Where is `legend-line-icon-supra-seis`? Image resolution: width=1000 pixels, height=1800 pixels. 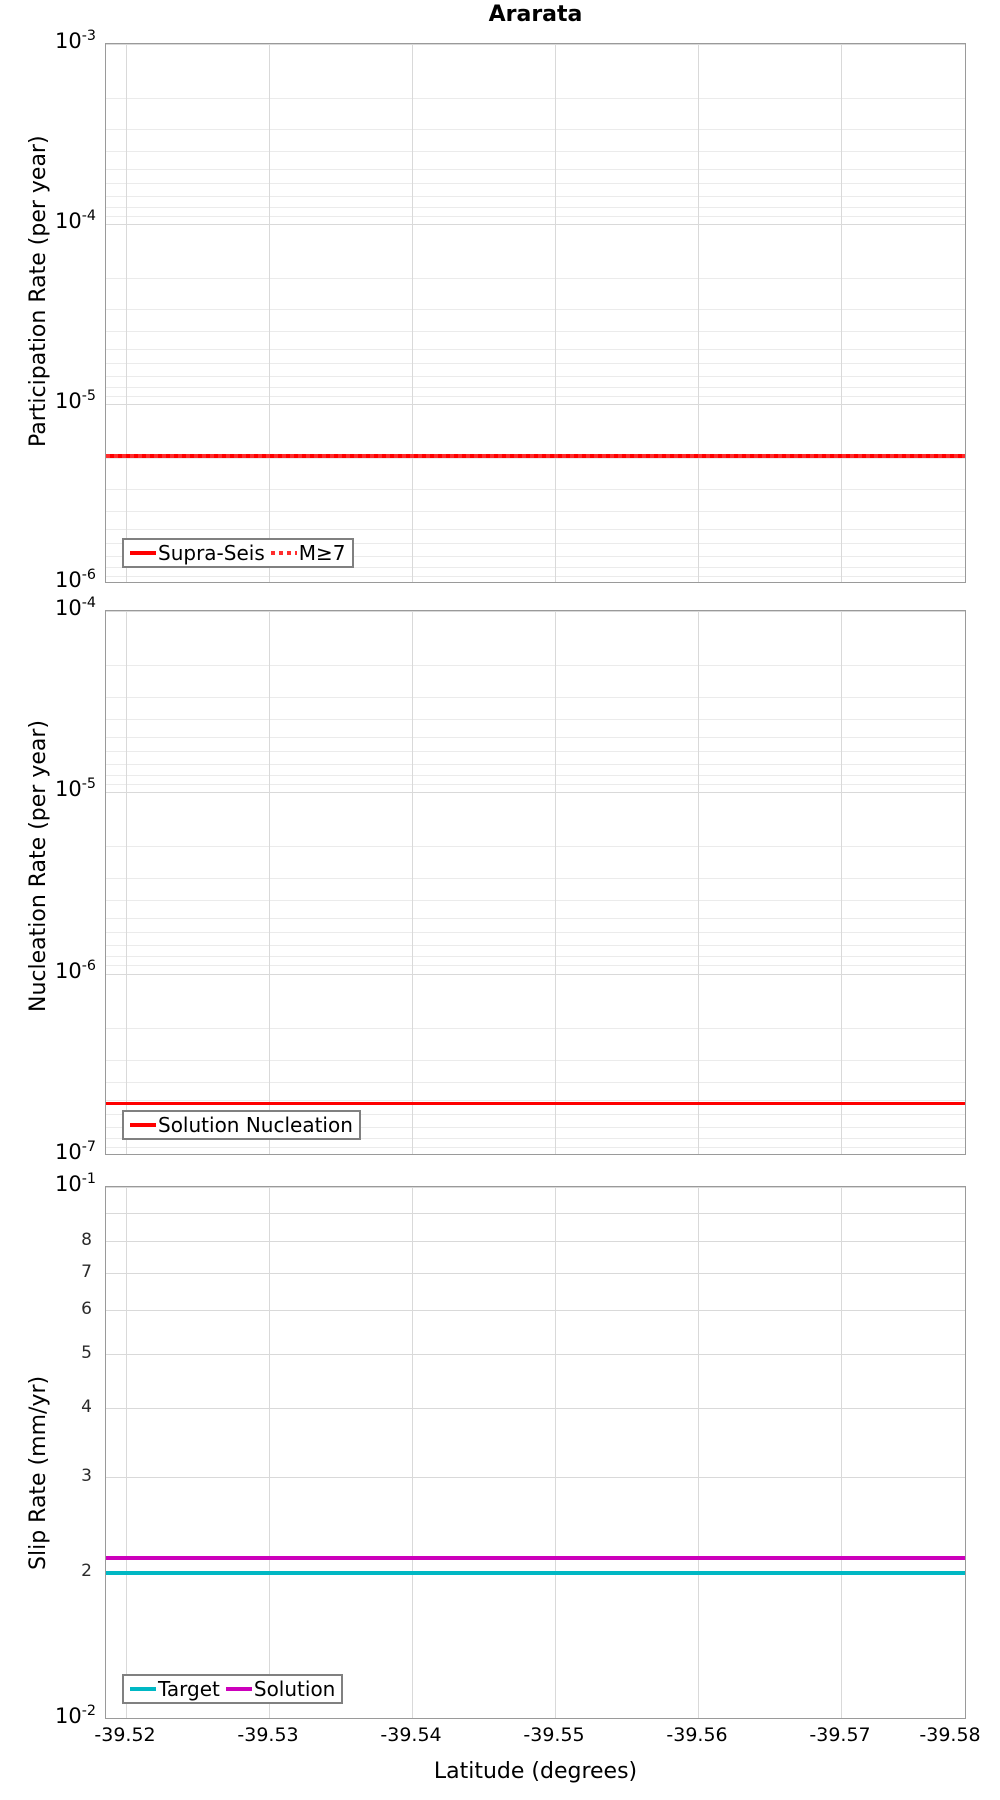
legend-line-icon-supra-seis is located at coordinates (143, 553).